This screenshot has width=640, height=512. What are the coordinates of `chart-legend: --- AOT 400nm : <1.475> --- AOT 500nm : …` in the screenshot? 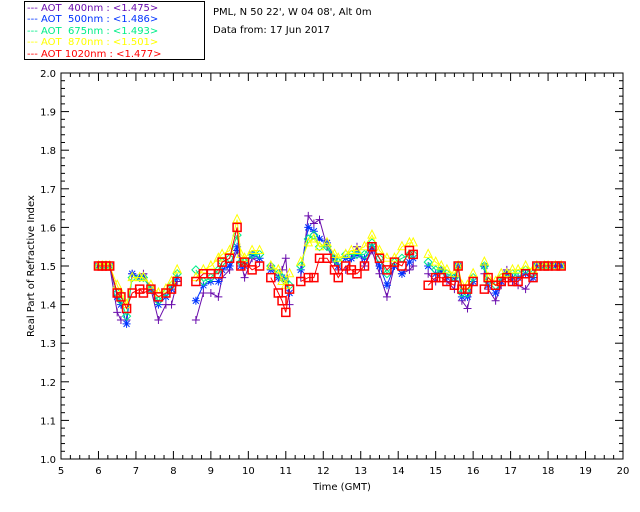 It's located at (114, 30).